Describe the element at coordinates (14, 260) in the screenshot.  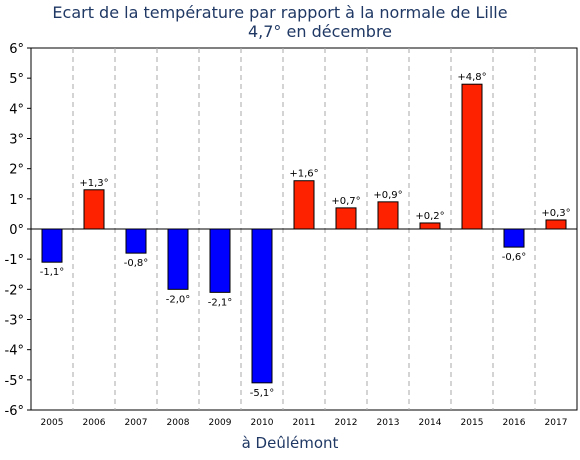
I see `y-tick-label: -1°` at that location.